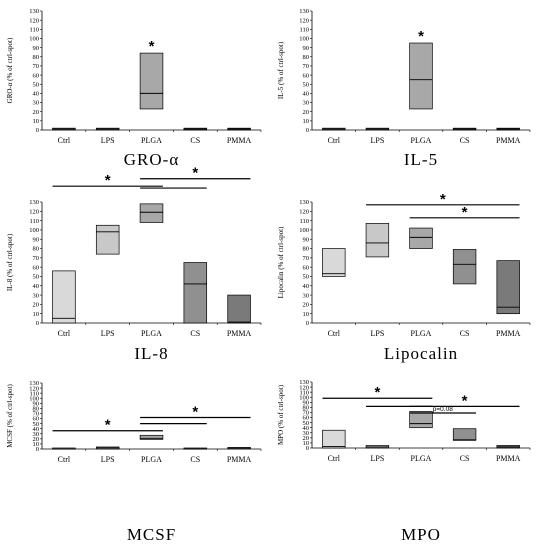  I want to click on chart-title: MPO, so click(421, 534).